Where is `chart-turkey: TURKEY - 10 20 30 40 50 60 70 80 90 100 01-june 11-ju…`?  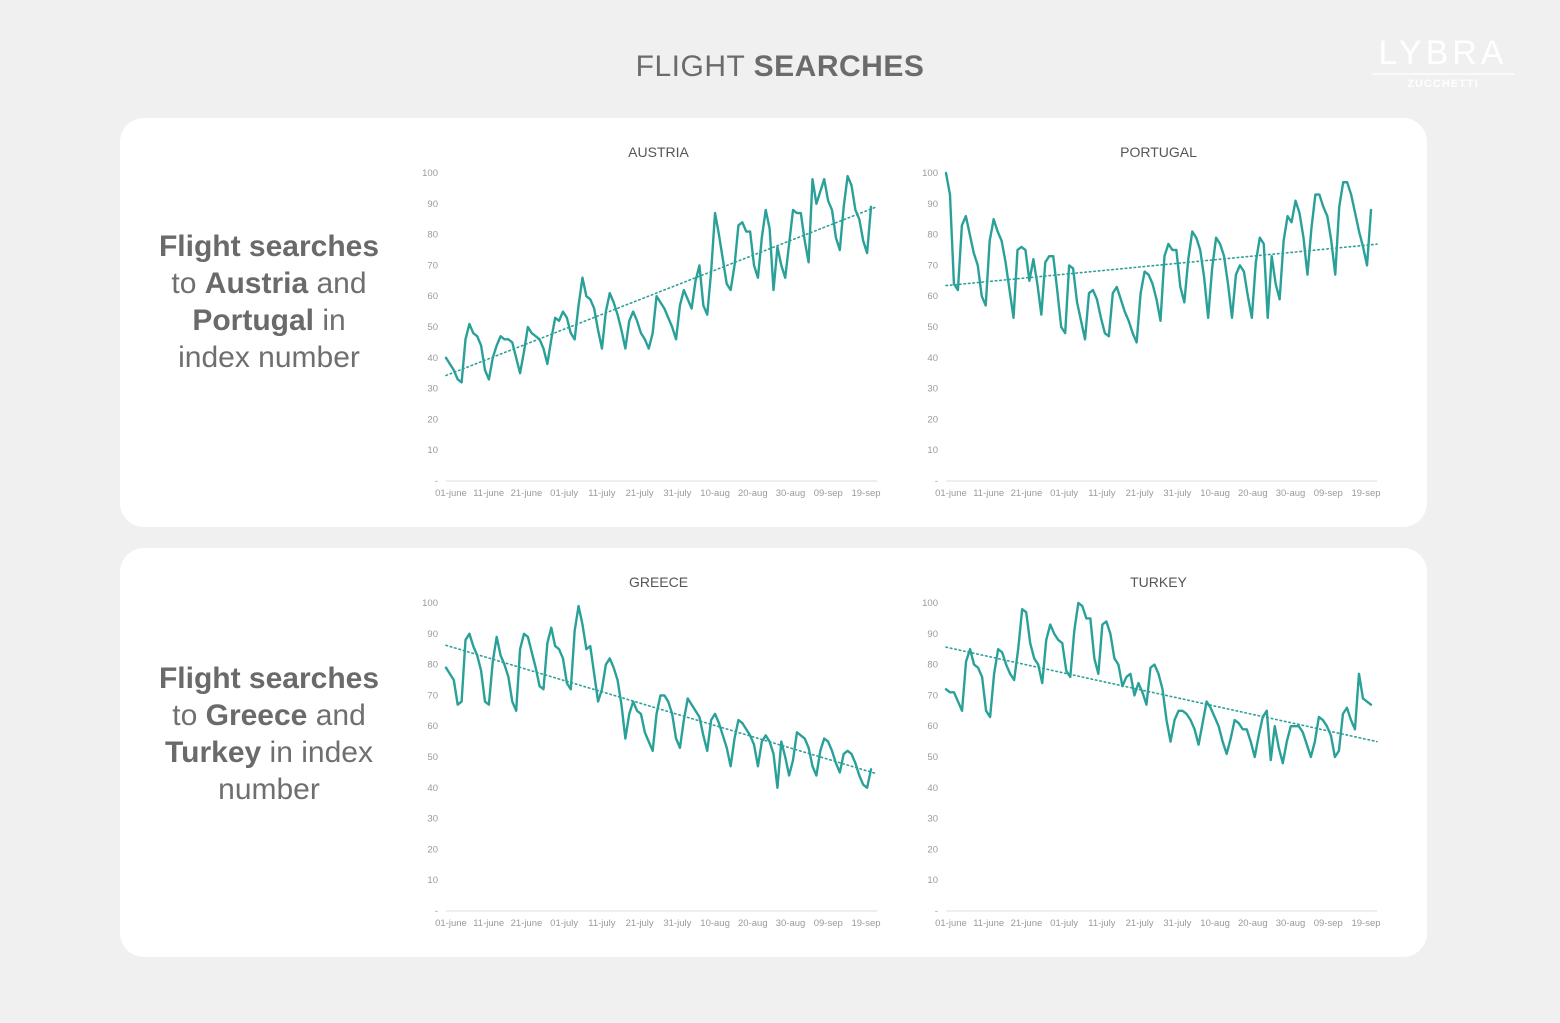
chart-turkey: TURKEY - 10 20 30 40 50 60 70 80 90 100 01-june 11-ju… is located at coordinates (1151, 751).